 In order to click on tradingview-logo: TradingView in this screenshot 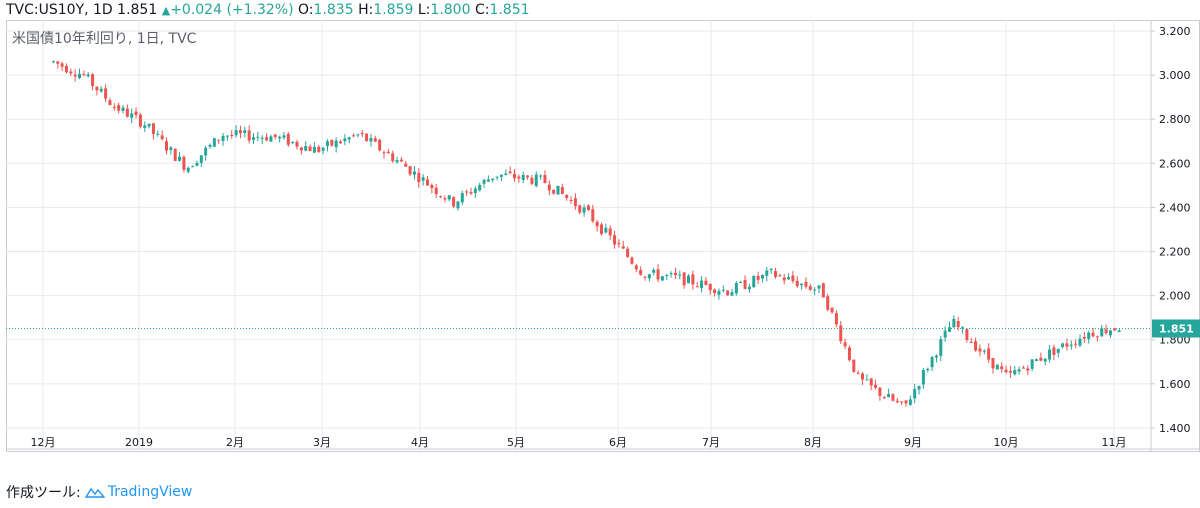, I will do `click(138, 492)`.